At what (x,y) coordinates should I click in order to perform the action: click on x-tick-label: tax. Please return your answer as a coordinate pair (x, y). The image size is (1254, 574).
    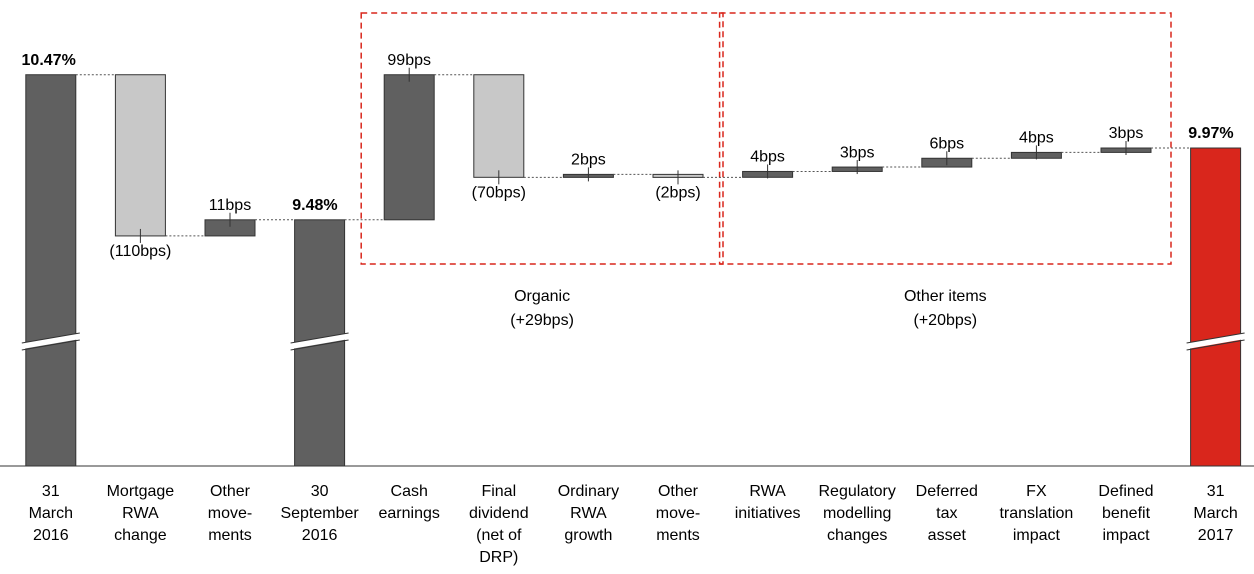
    Looking at the image, I should click on (946, 513).